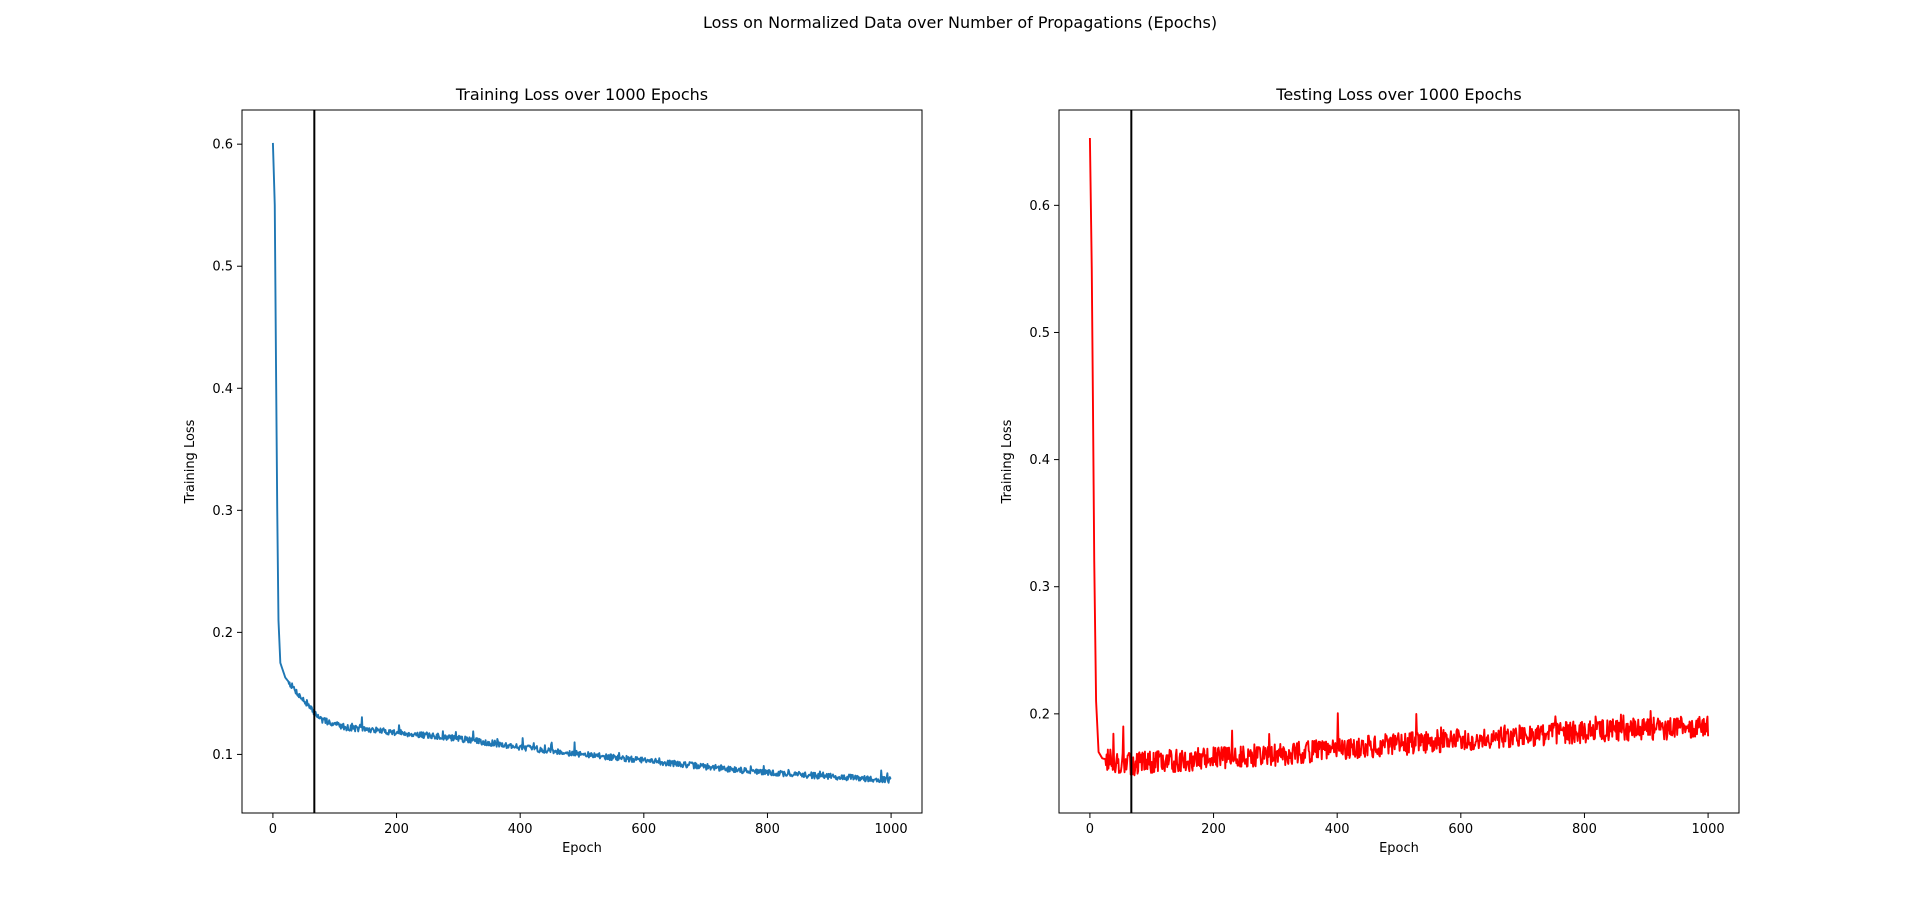 The width and height of the screenshot is (1920, 908). Describe the element at coordinates (1398, 94) in the screenshot. I see `test-chart-title: Testing Loss over 1000 Epochs` at that location.